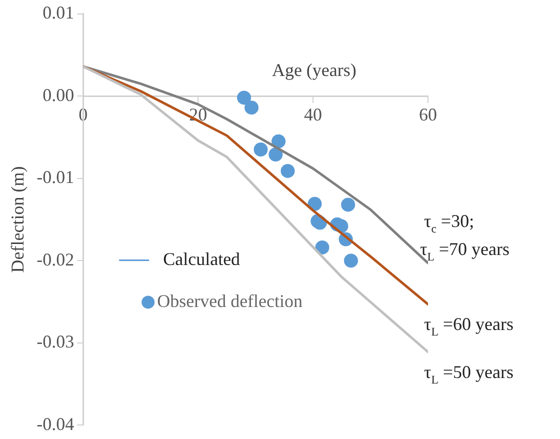 The width and height of the screenshot is (560, 439). Describe the element at coordinates (313, 114) in the screenshot. I see `x-tick-label: 40` at that location.